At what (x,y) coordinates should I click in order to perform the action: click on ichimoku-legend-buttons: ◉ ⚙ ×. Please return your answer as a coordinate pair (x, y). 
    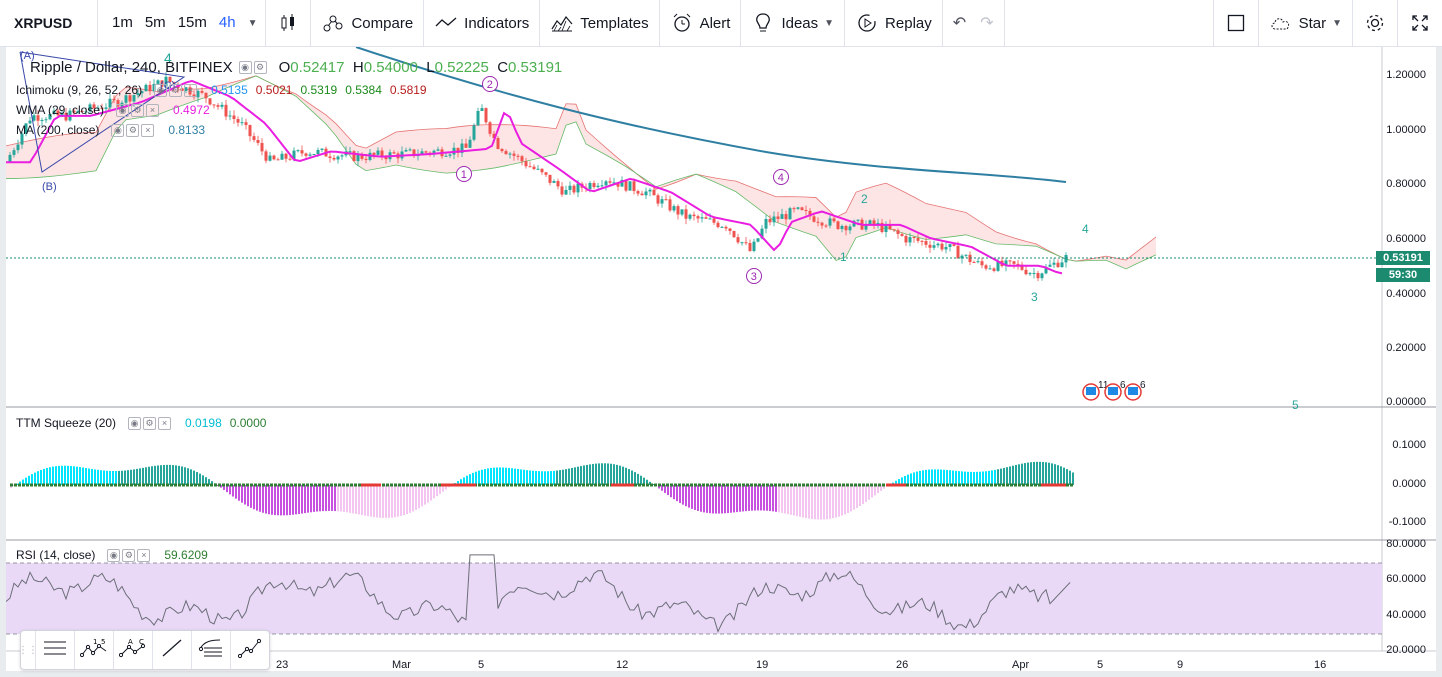
    Looking at the image, I should click on (176, 90).